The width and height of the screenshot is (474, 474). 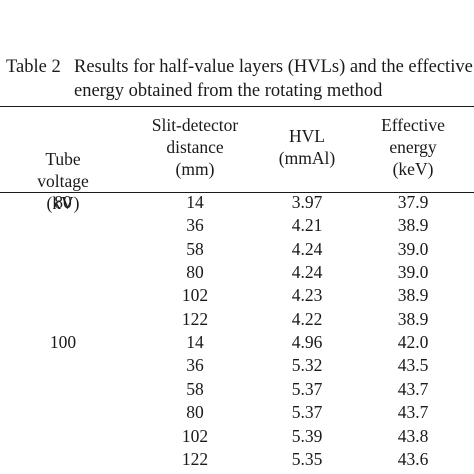 What do you see at coordinates (413, 125) in the screenshot?
I see `header-energy-line-1: Effective` at bounding box center [413, 125].